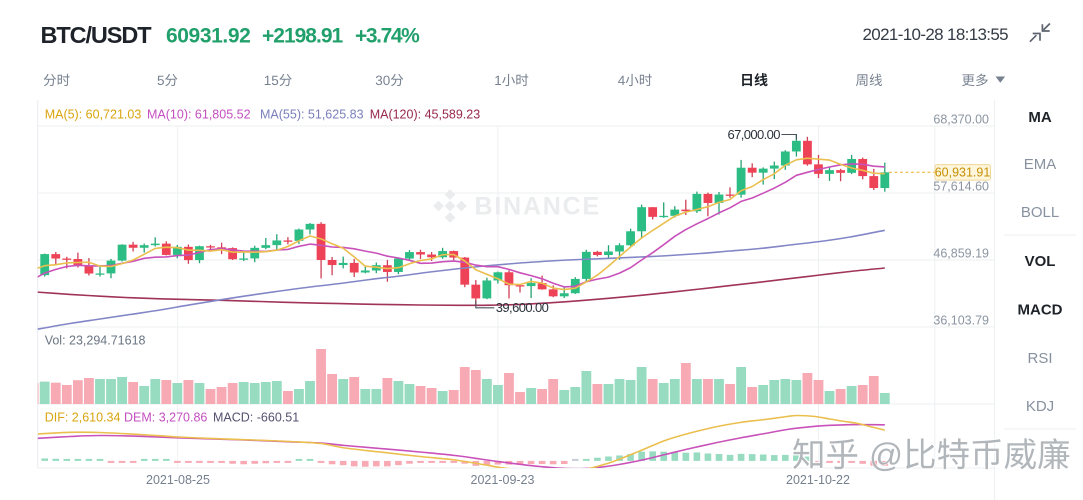 The image size is (1083, 500). Describe the element at coordinates (1039, 117) in the screenshot. I see `svg-text: MA` at that location.